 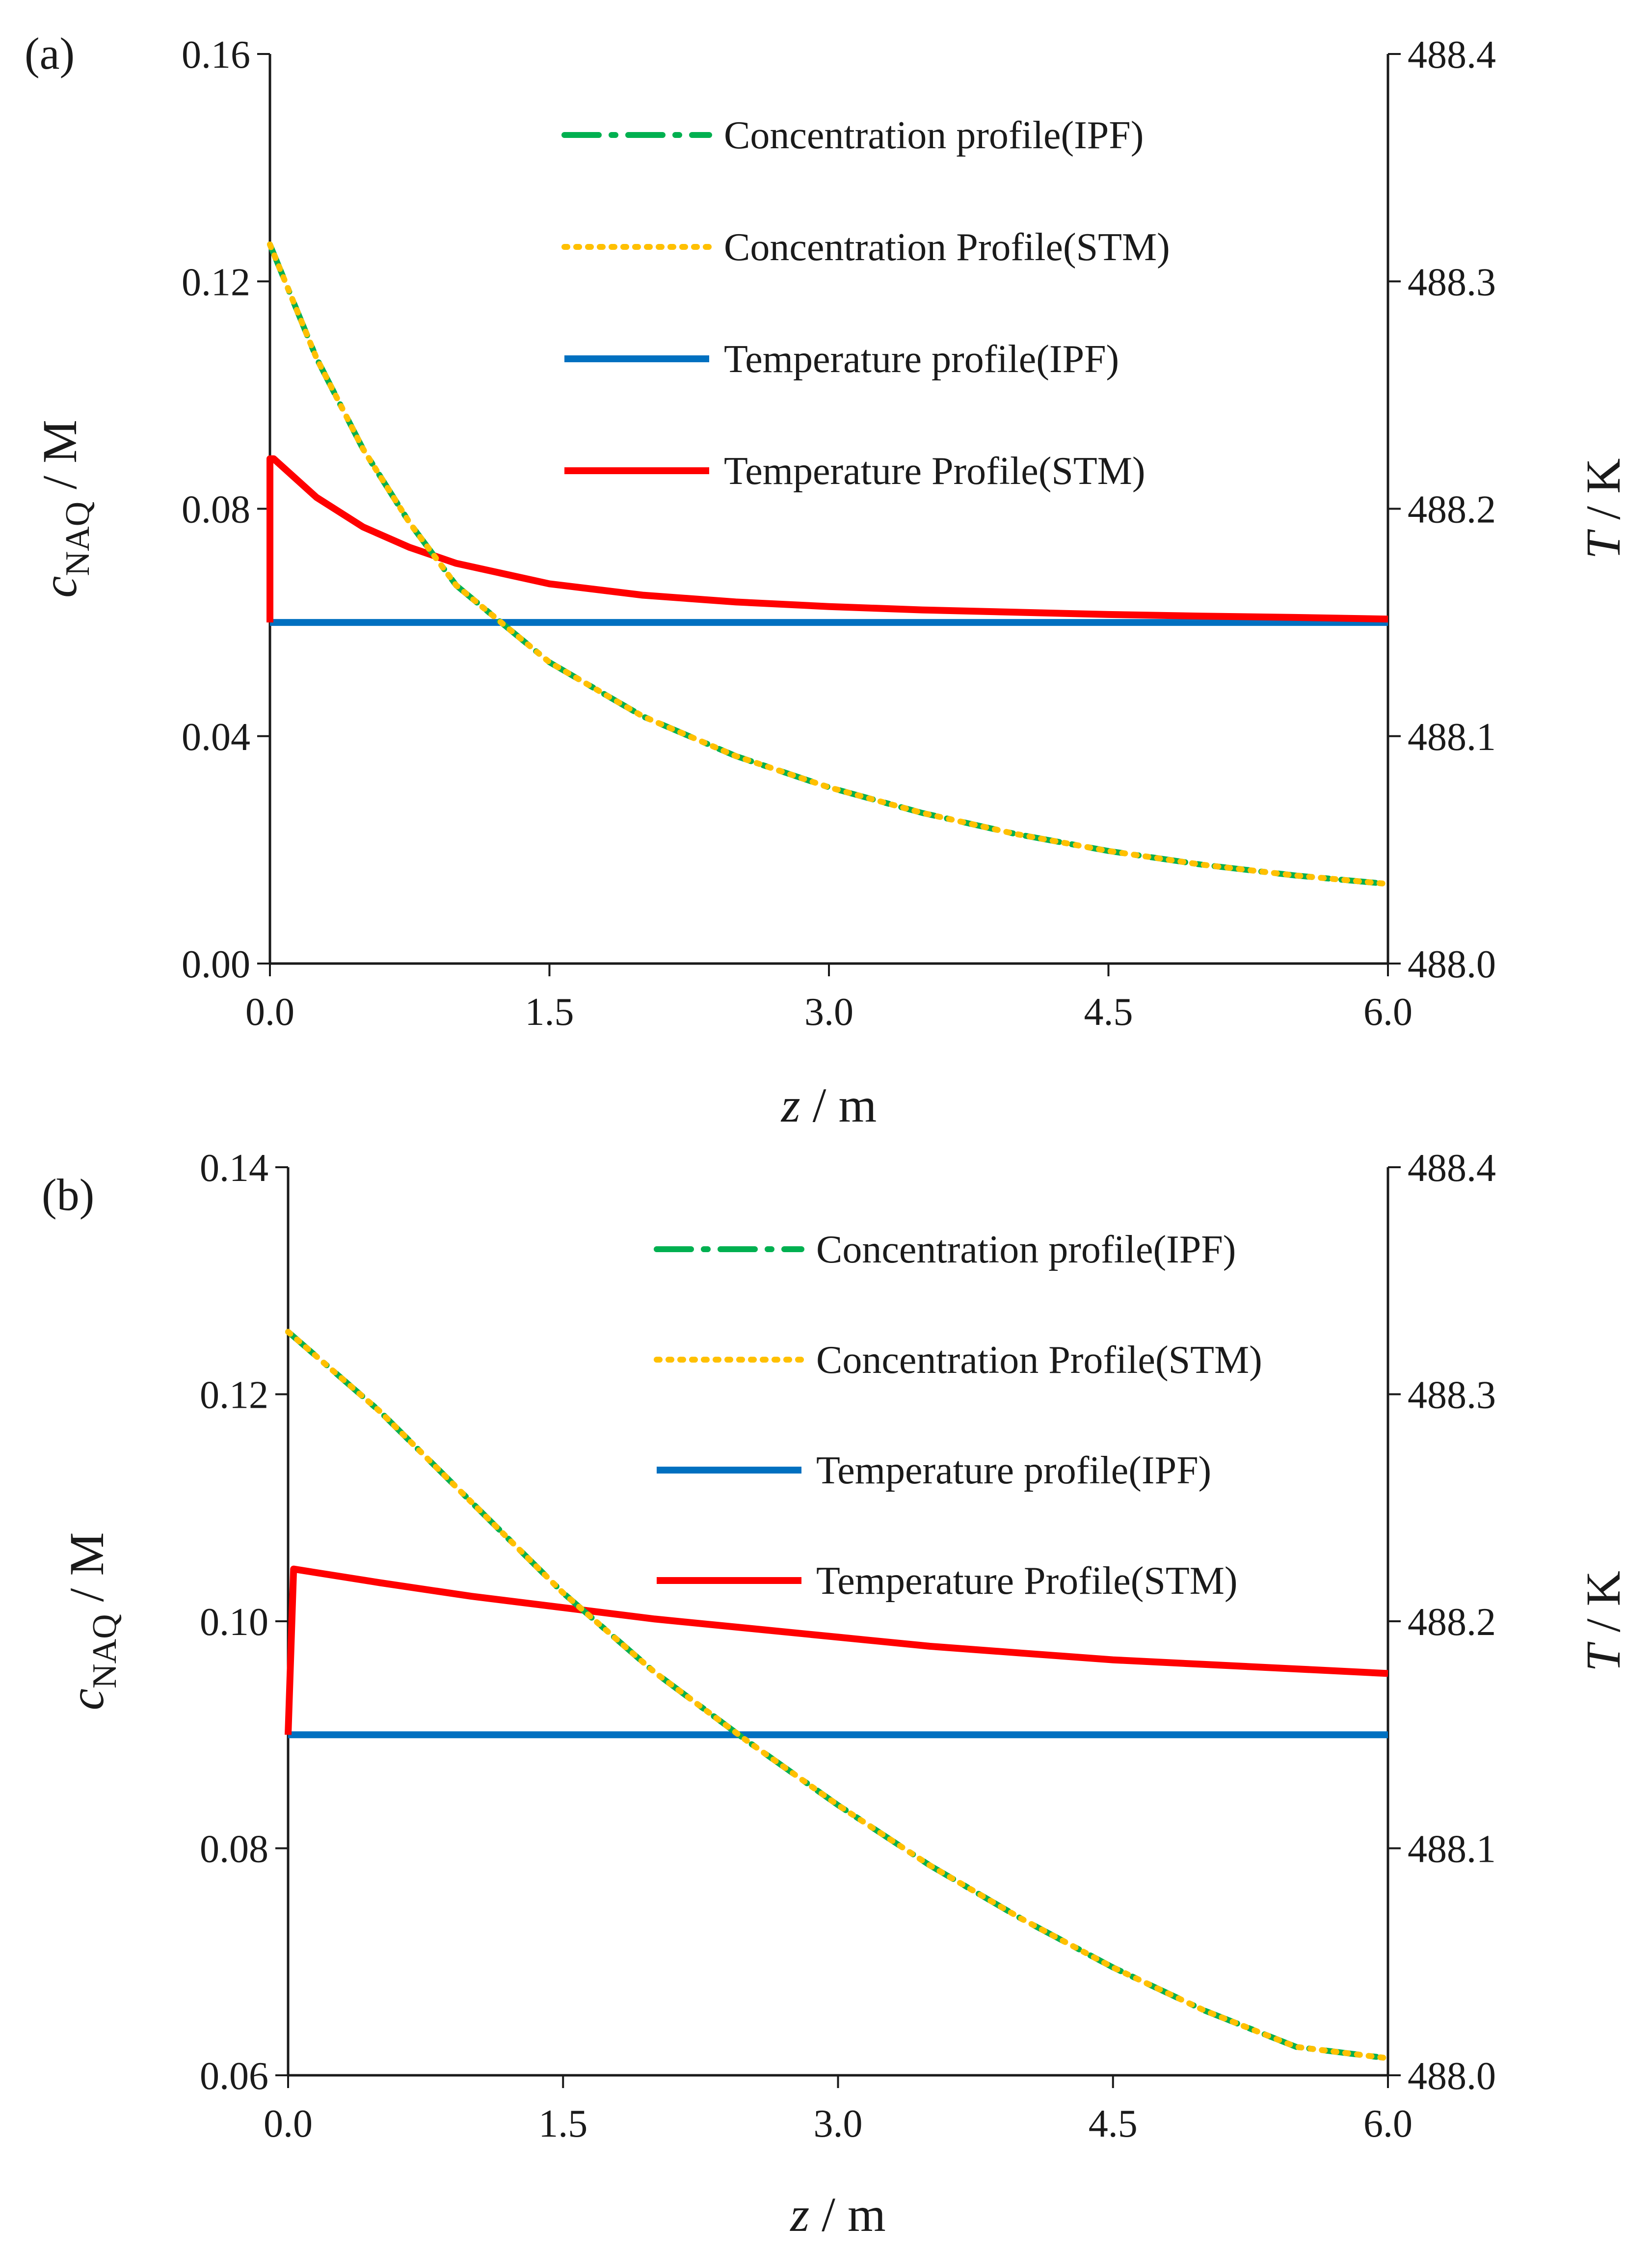 What do you see at coordinates (50, 54) in the screenshot?
I see `panel-label: (a)` at bounding box center [50, 54].